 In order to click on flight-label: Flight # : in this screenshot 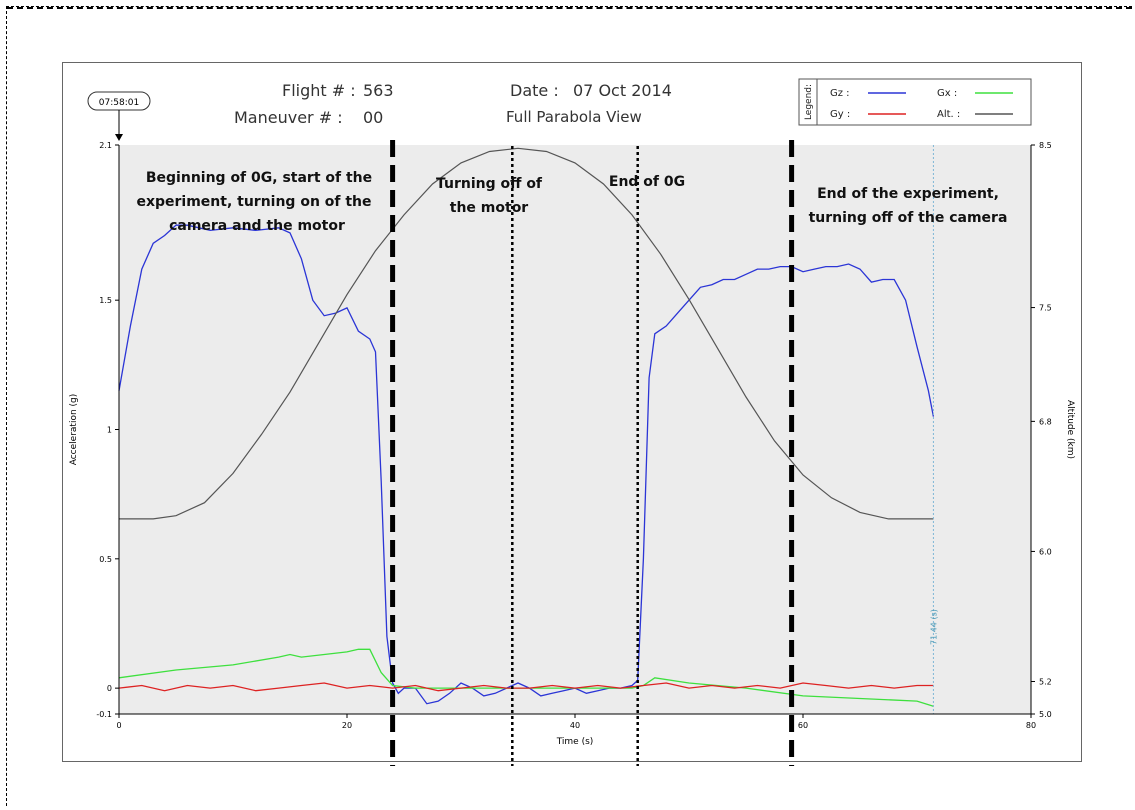, I will do `click(319, 90)`.